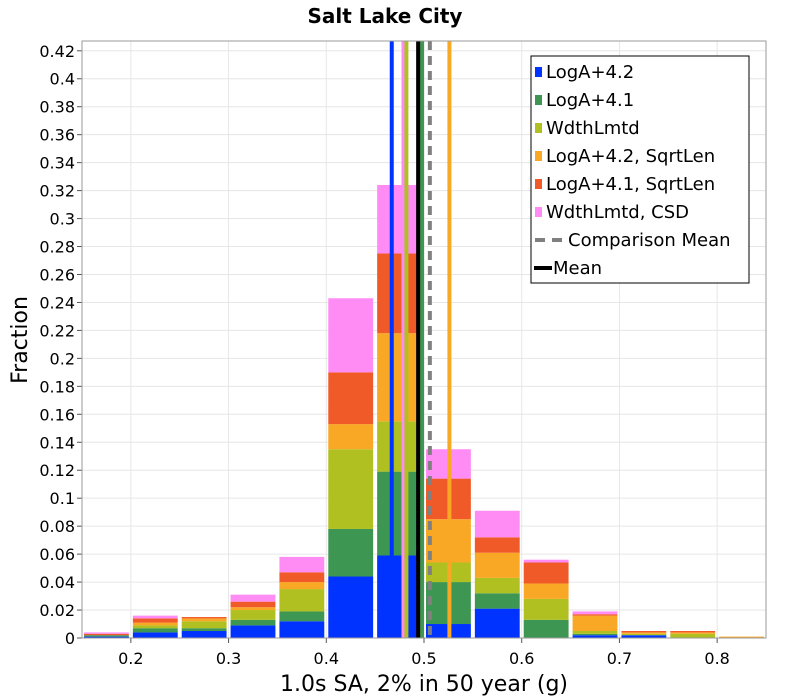 This screenshot has height=700, width=800. Describe the element at coordinates (577, 268) in the screenshot. I see `legend-label: Mean` at that location.